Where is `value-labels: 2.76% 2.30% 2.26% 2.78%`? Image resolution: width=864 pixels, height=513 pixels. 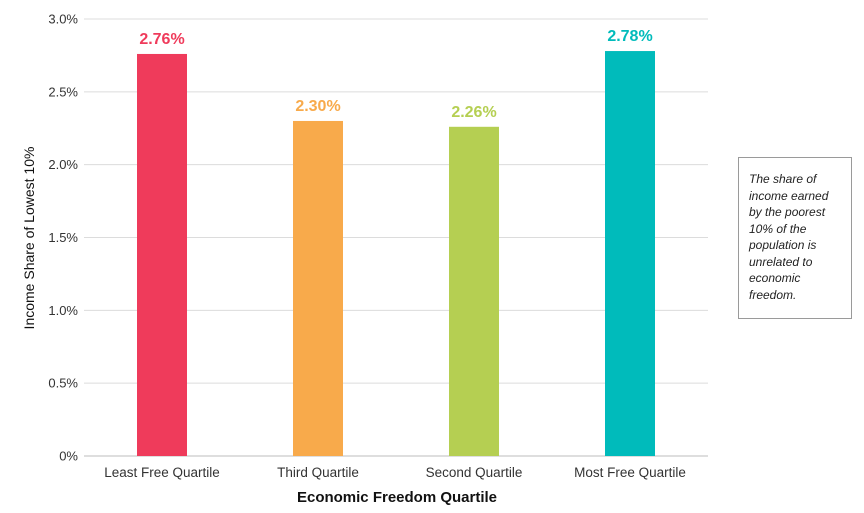
value-labels: 2.76% 2.30% 2.26% 2.78% is located at coordinates (395, 74).